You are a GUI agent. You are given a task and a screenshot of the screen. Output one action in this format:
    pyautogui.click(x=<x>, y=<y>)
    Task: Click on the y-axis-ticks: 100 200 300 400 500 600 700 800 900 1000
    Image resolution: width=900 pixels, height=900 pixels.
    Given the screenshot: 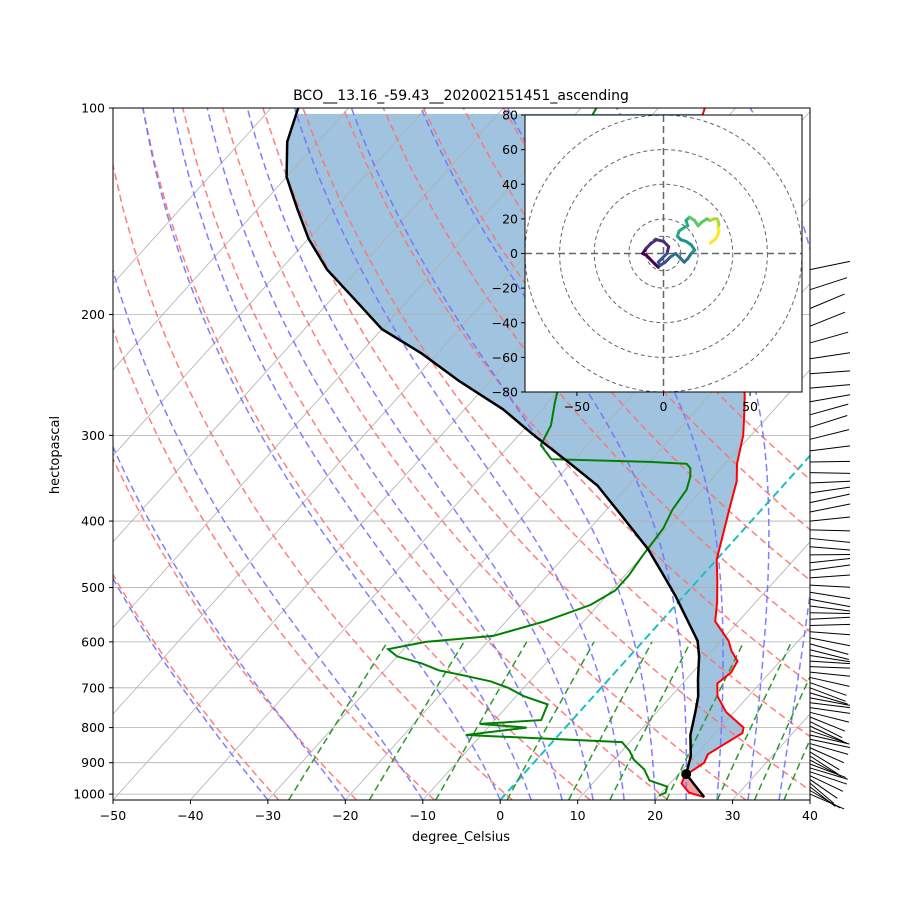 What is the action you would take?
    pyautogui.click(x=93, y=451)
    